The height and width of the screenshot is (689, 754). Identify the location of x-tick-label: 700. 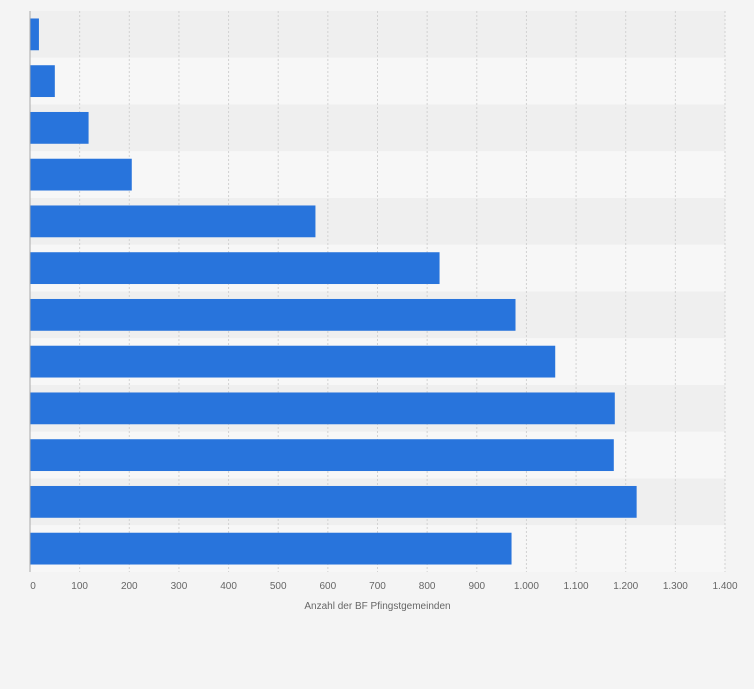
(377, 586).